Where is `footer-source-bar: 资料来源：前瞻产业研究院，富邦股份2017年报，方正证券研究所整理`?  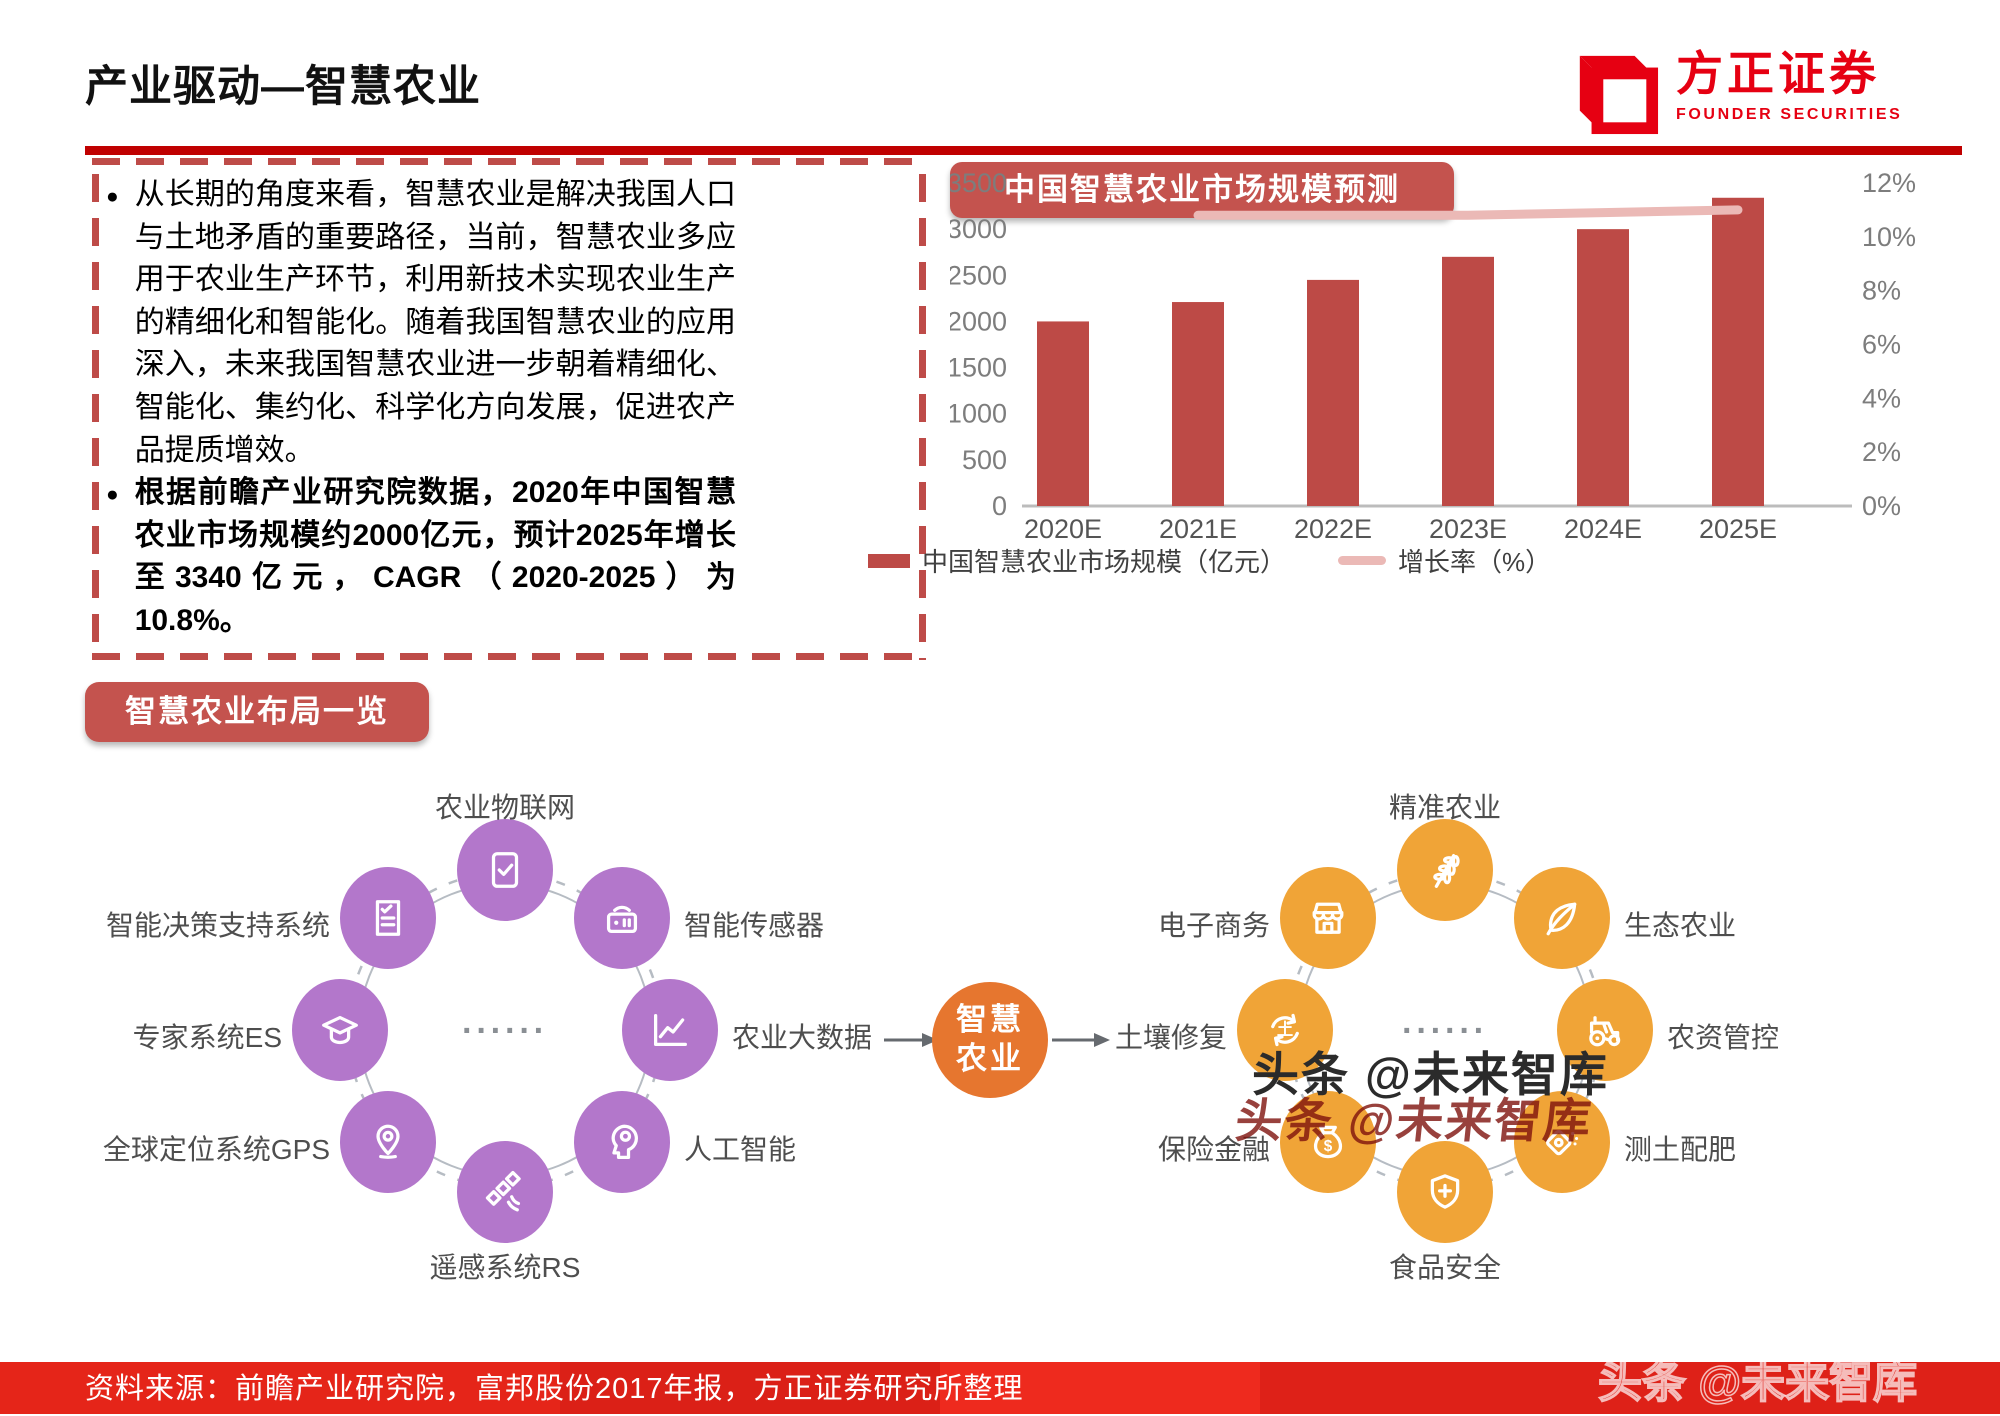 footer-source-bar: 资料来源：前瞻产业研究院，富邦股份2017年报，方正证券研究所整理 is located at coordinates (1000, 1388).